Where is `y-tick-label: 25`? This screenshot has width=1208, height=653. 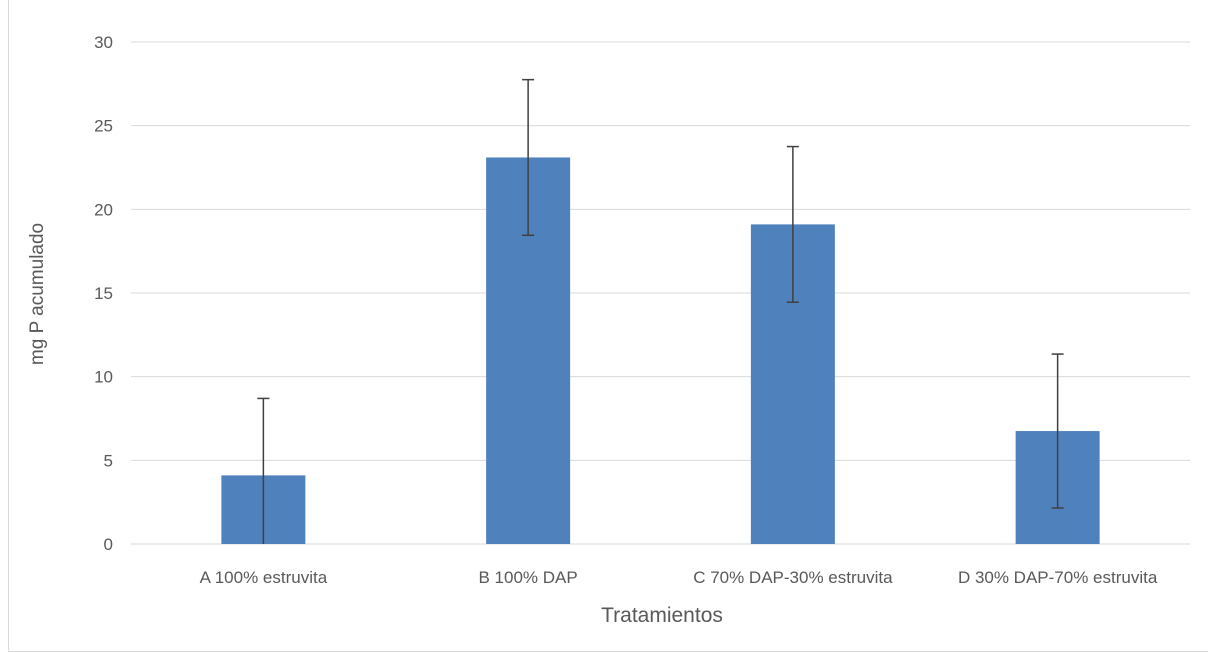
y-tick-label: 25 is located at coordinates (103, 126).